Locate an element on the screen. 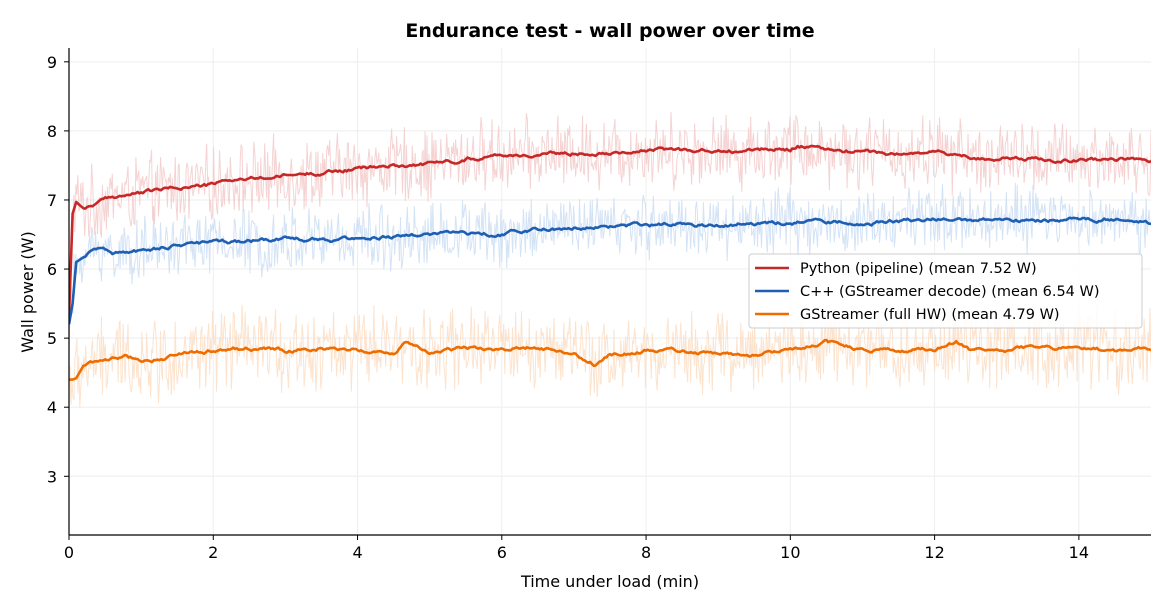 The width and height of the screenshot is (1170, 611). x-tick-label: 0 is located at coordinates (69, 552).